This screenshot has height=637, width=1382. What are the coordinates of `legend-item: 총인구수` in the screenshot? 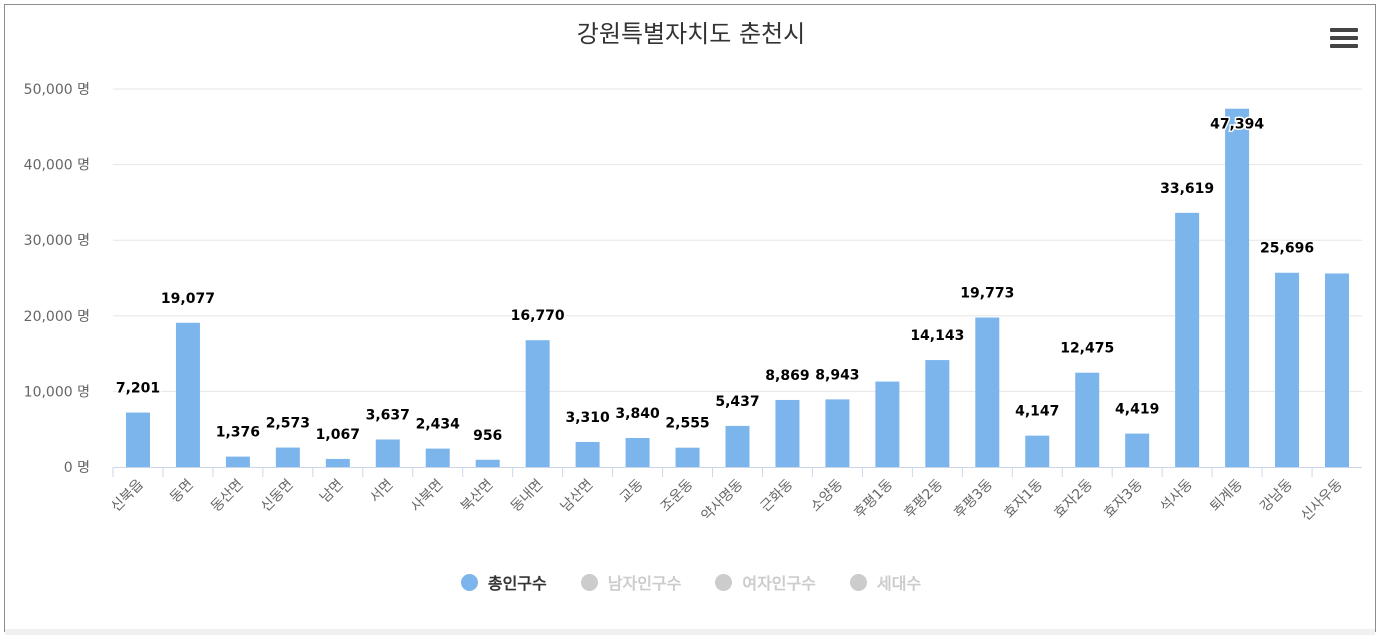 It's located at (503, 582).